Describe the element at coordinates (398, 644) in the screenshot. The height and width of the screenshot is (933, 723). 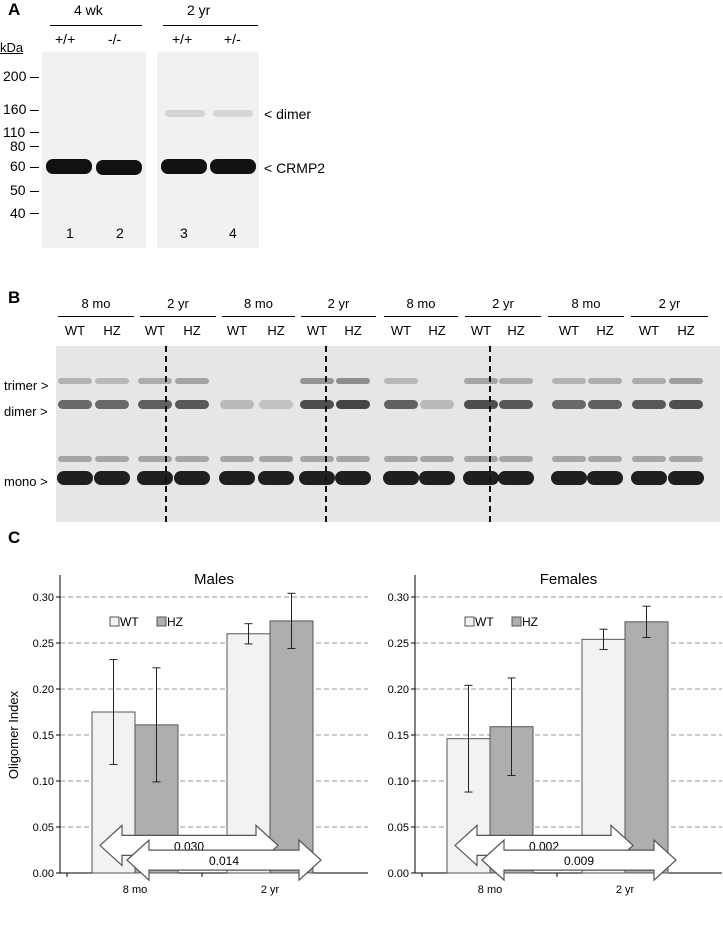
I see `y-tick-label: 0.25` at that location.